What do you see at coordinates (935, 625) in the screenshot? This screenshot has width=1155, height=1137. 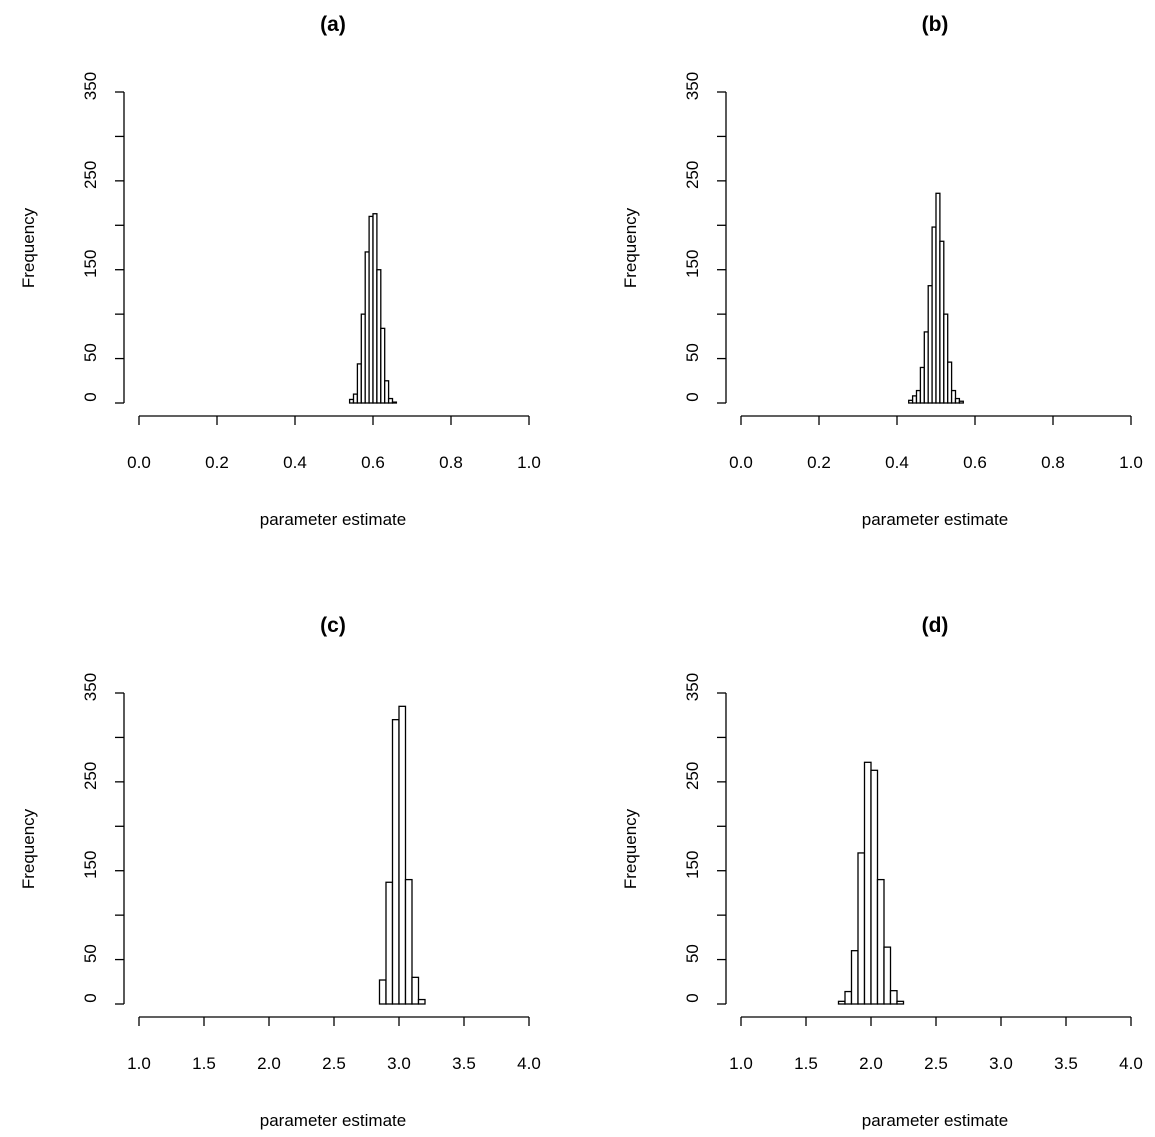 I see `panel-title: (d)` at bounding box center [935, 625].